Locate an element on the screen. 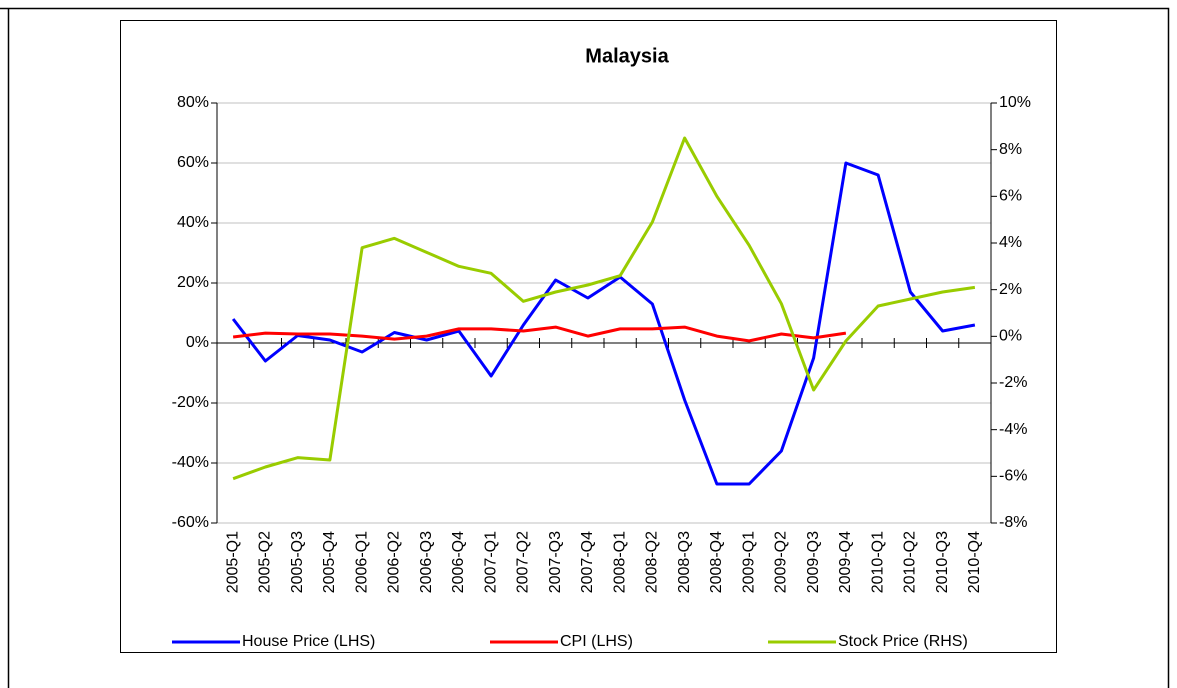  y-tick-label: 80% is located at coordinates (193, 102).